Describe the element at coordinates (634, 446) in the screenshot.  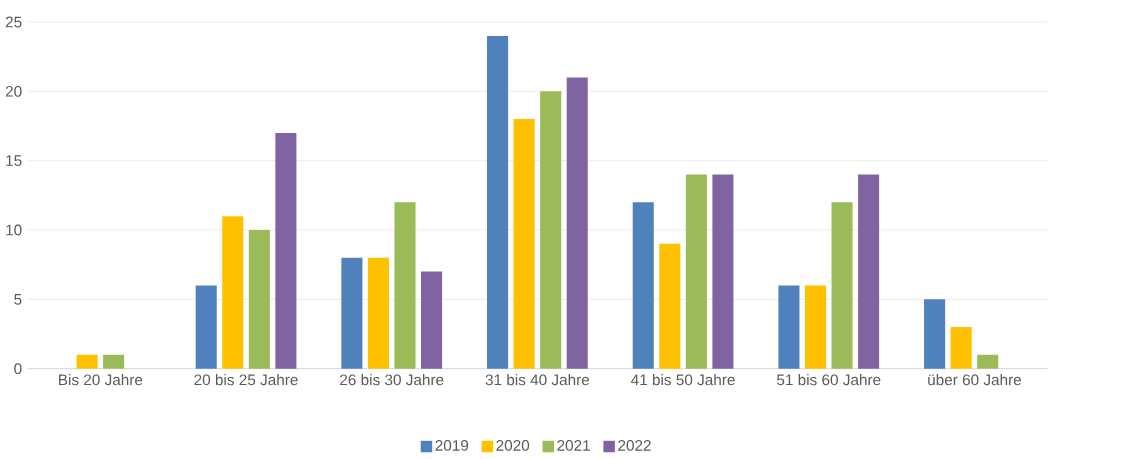
I see `legend-label: 2022` at that location.